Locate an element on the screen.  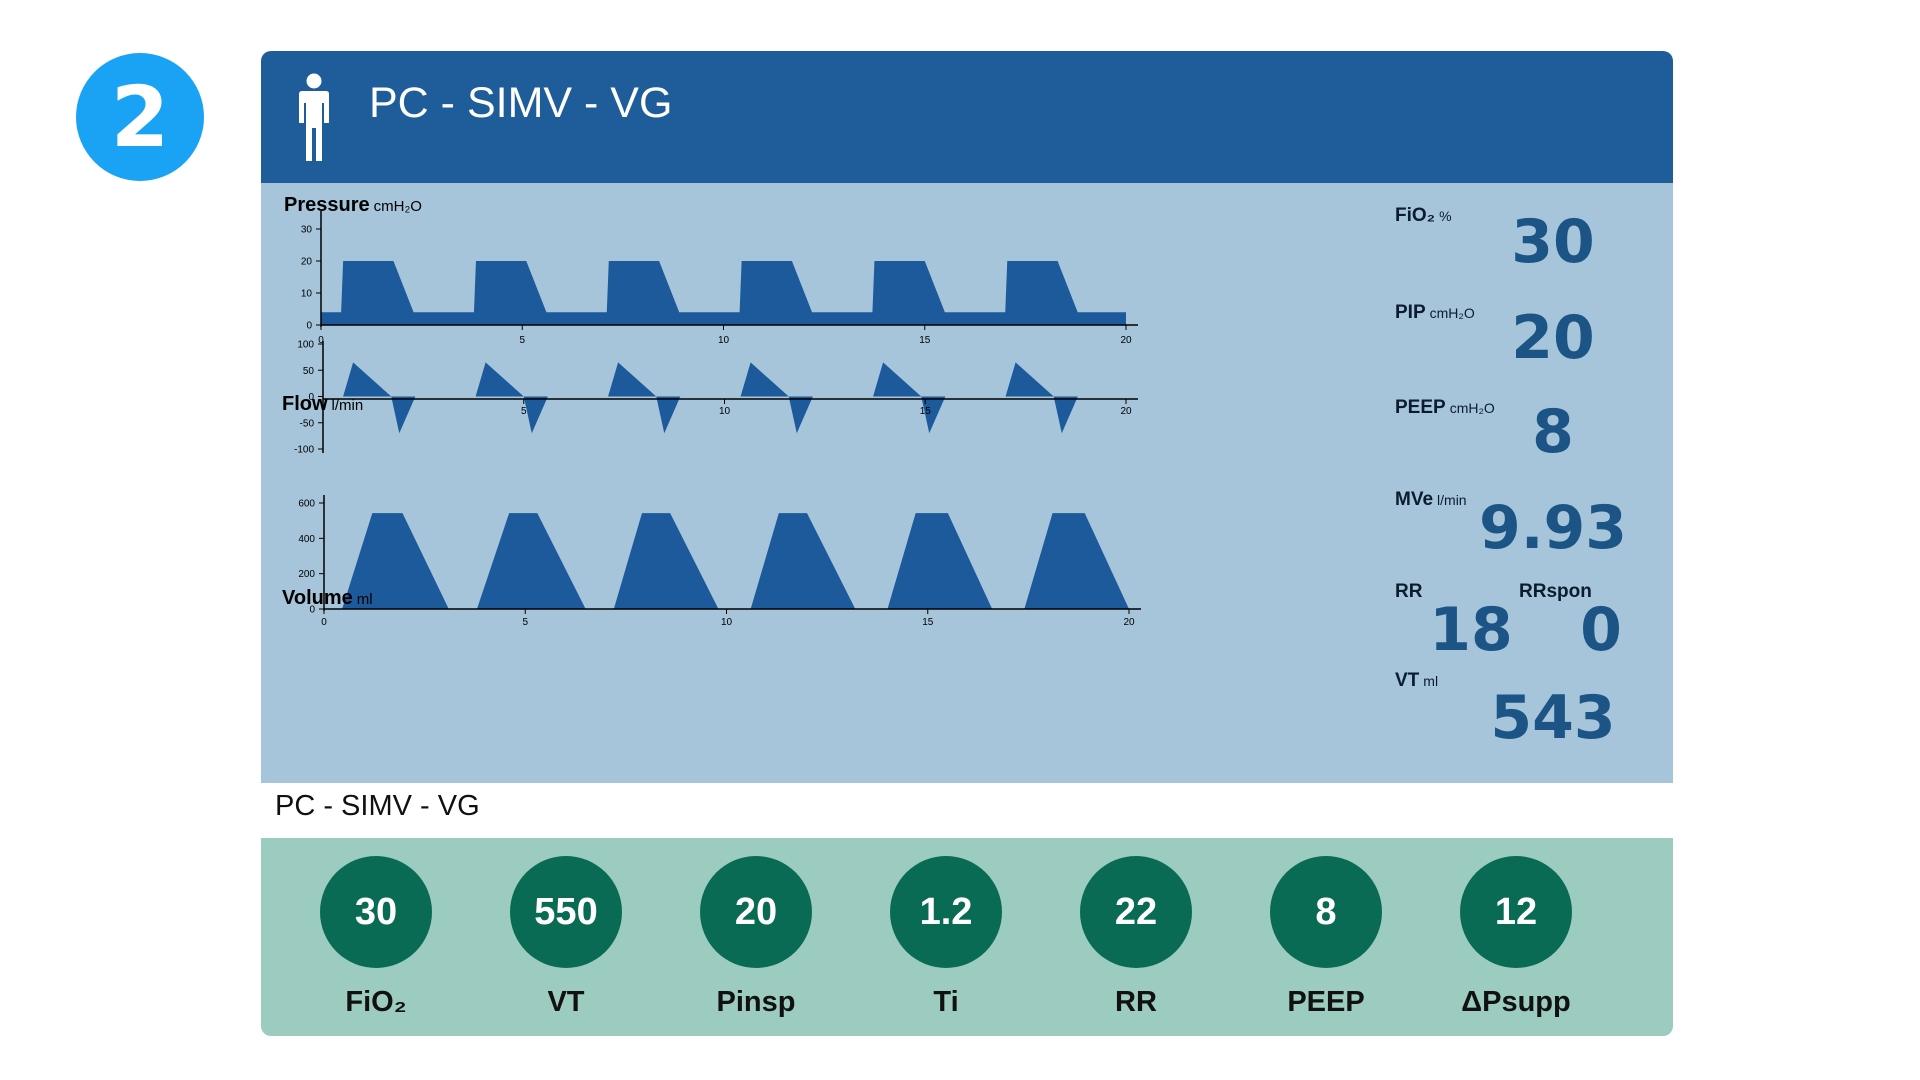
volume-x-tick-label: 10 is located at coordinates (727, 622).